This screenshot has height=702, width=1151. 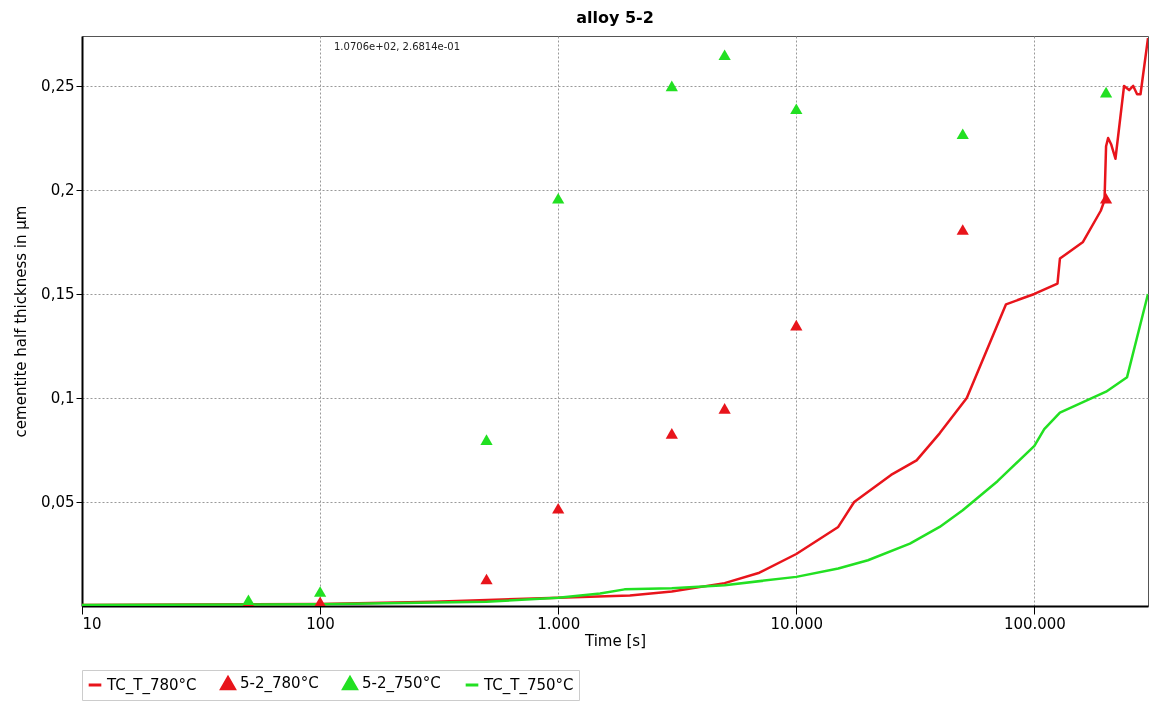 What do you see at coordinates (615, 640) in the screenshot?
I see `x-axis-title: Time [s]` at bounding box center [615, 640].